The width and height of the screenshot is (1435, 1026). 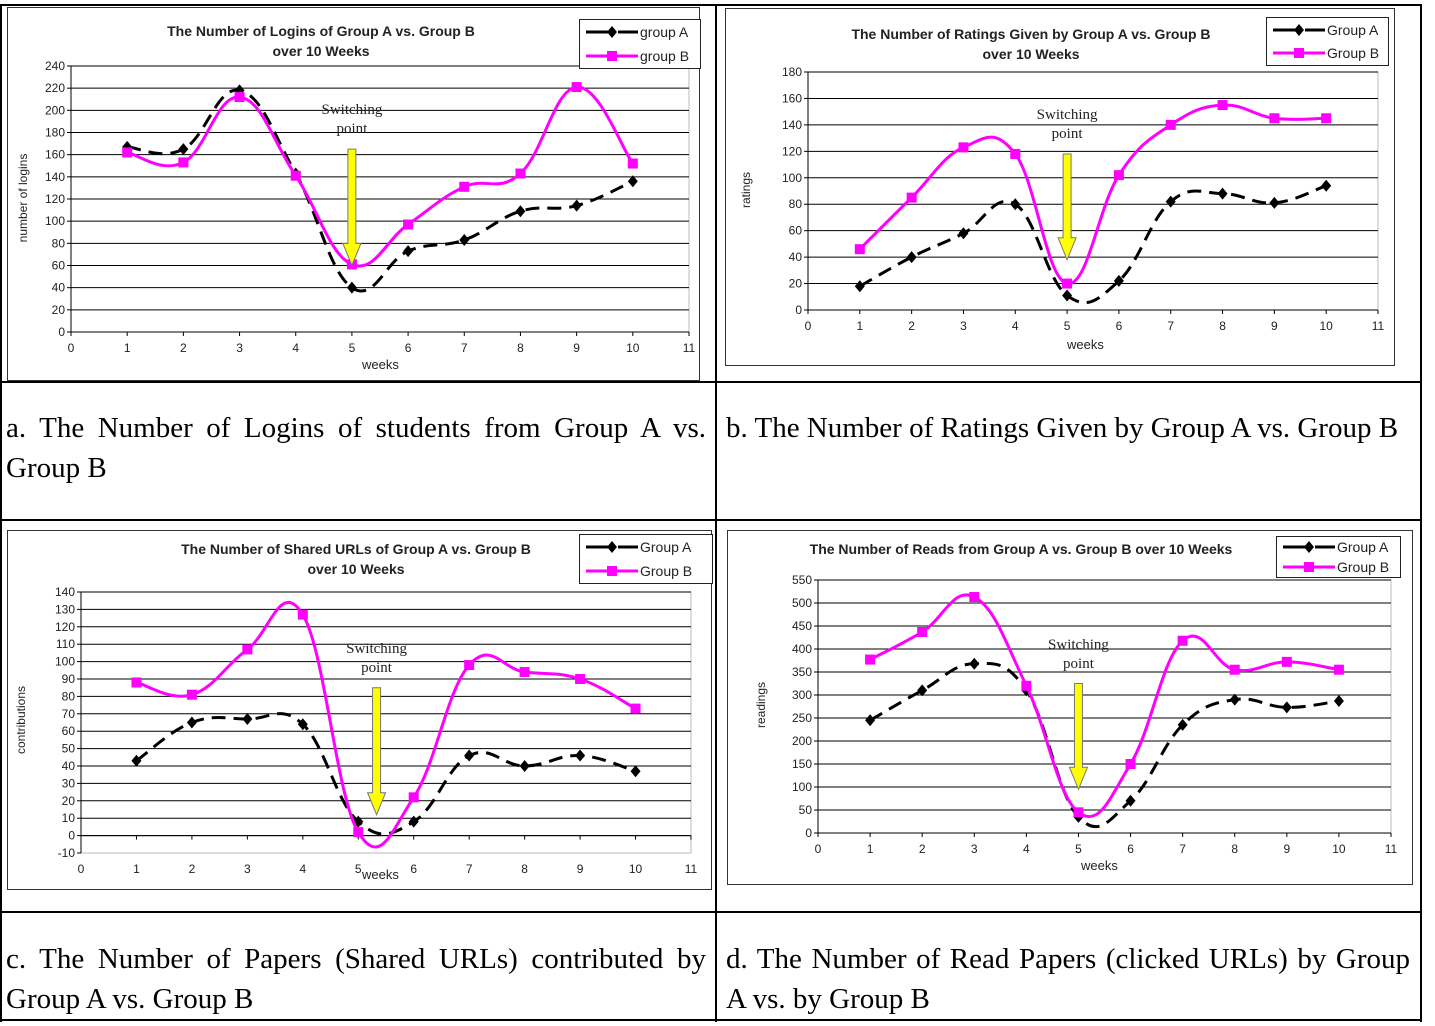 I want to click on y-tick-label: 10, so click(x=69, y=818).